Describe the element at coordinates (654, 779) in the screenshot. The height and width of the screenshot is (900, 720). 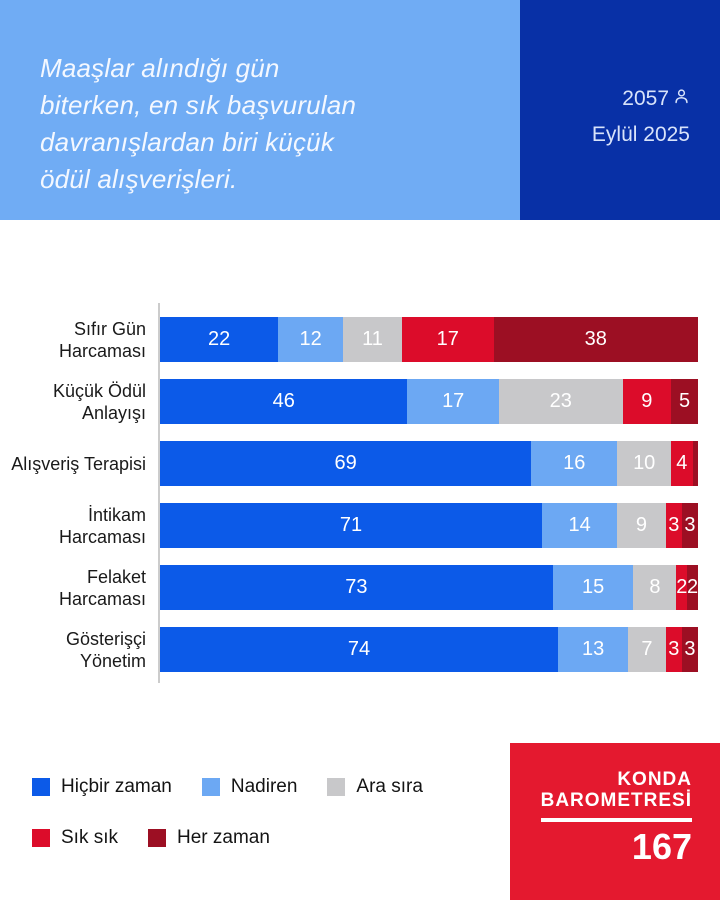
I see `brand-name-line1: KONDA` at that location.